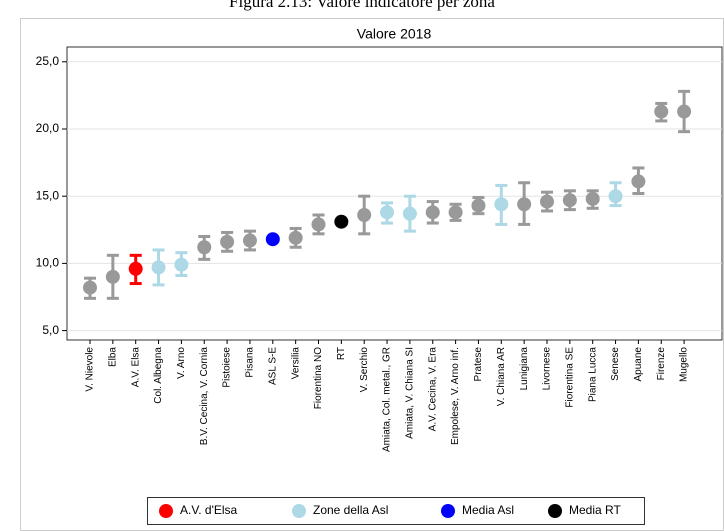 This screenshot has height=531, width=724. What do you see at coordinates (318, 378) in the screenshot?
I see `x-tick-label: Fiorentina NO` at bounding box center [318, 378].